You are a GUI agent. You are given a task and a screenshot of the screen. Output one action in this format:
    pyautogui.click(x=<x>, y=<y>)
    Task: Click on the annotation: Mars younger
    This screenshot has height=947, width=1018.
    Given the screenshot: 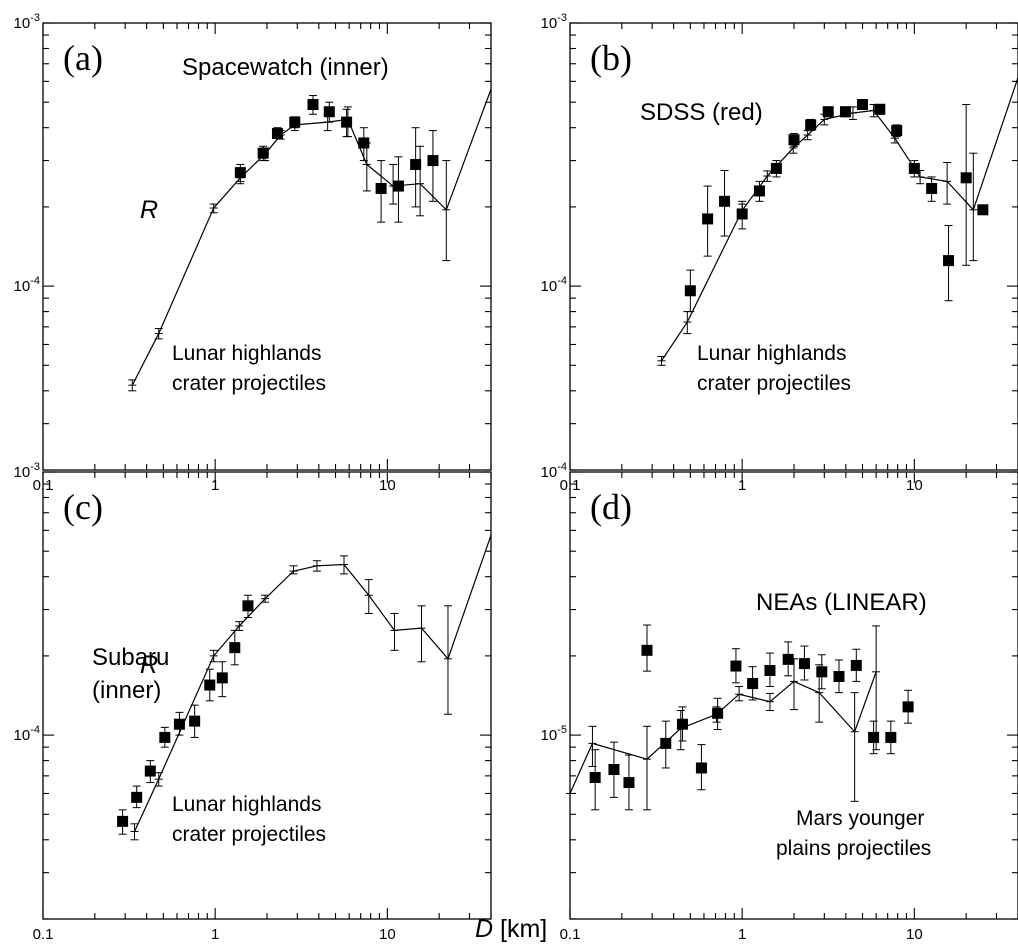 What is the action you would take?
    pyautogui.click(x=860, y=818)
    